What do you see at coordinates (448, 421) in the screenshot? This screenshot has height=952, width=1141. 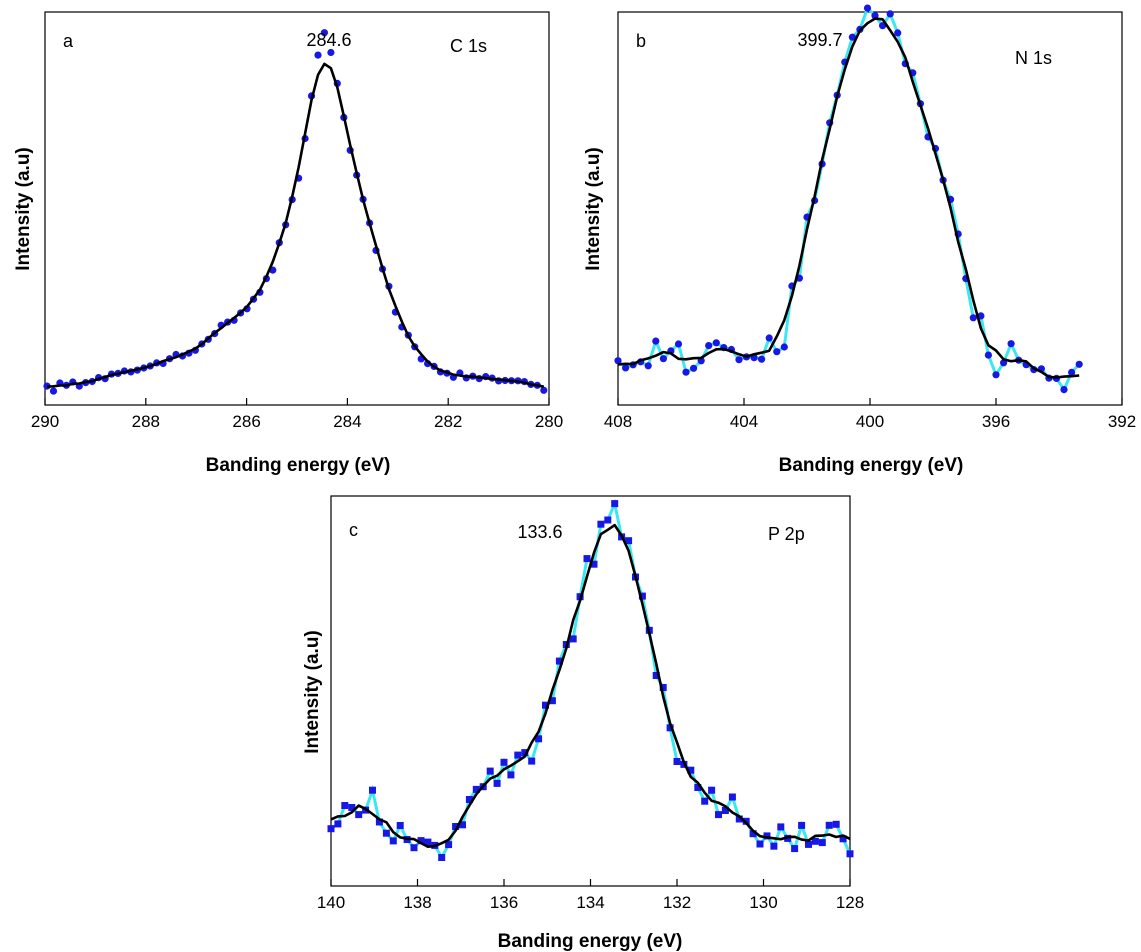 I see `x-tick-label: 282` at bounding box center [448, 421].